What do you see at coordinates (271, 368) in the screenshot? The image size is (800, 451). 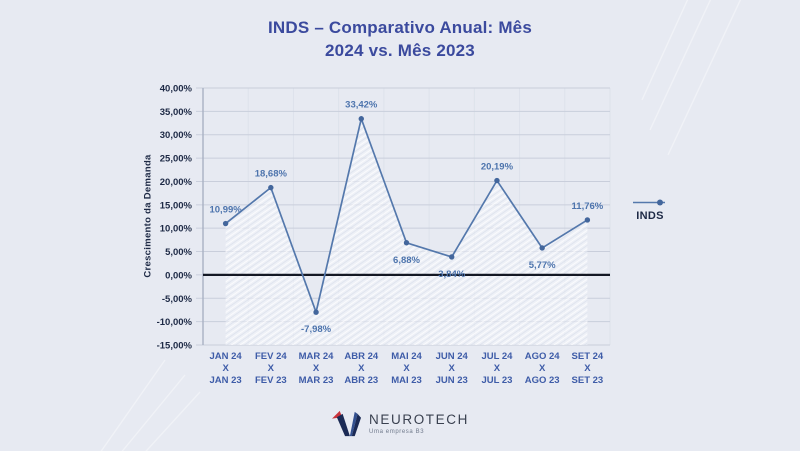 I see `x-tick-label: FEV 24 X FEV 23` at bounding box center [271, 368].